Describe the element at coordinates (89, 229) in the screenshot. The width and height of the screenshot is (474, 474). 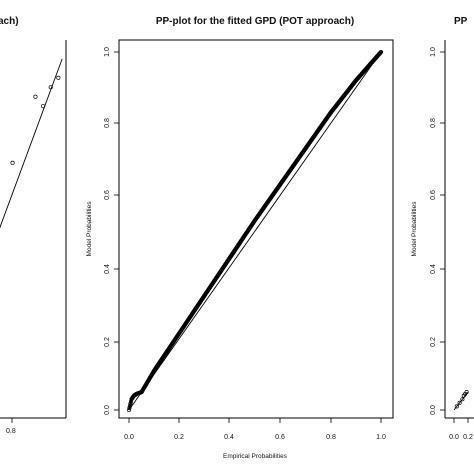
I see `middle-panel-ylabel: Model Probabilities` at that location.